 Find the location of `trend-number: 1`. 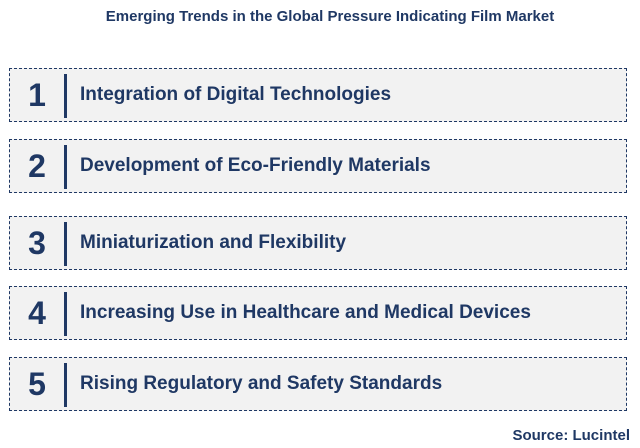

trend-number: 1 is located at coordinates (37, 95).